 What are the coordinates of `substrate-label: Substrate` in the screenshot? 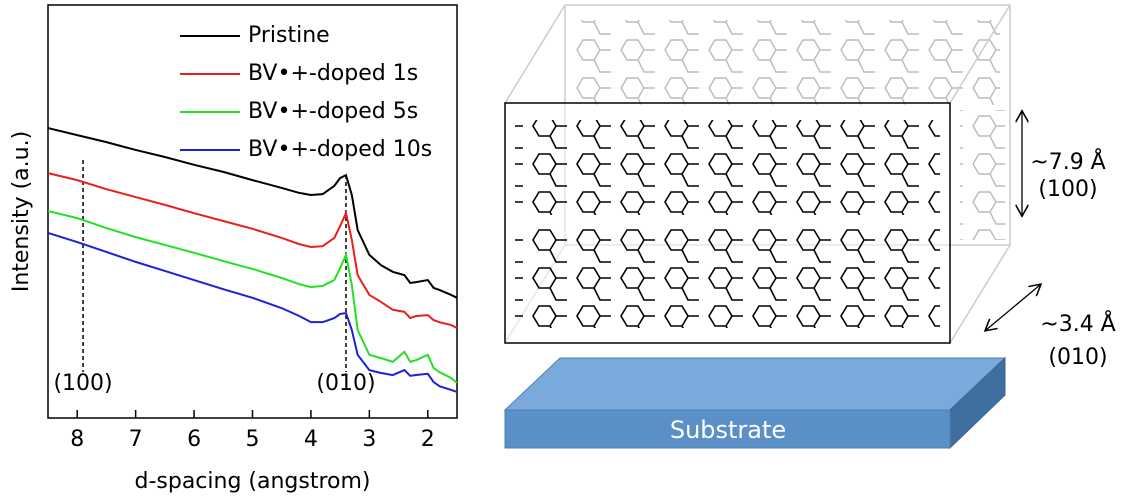 It's located at (728, 430).